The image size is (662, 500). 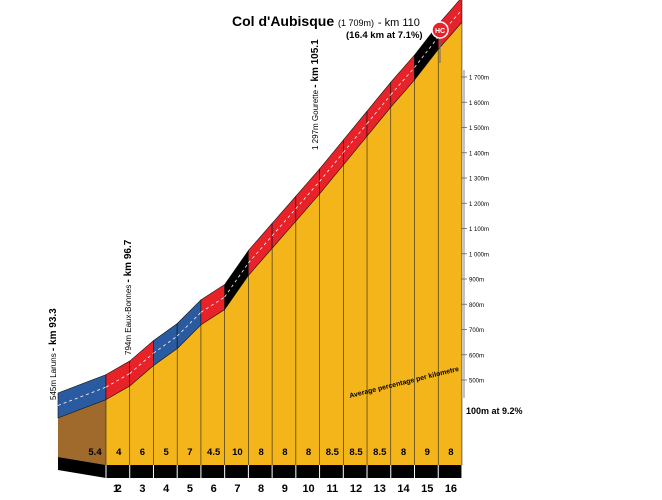 I want to click on badge-label: HC, so click(x=440, y=31).